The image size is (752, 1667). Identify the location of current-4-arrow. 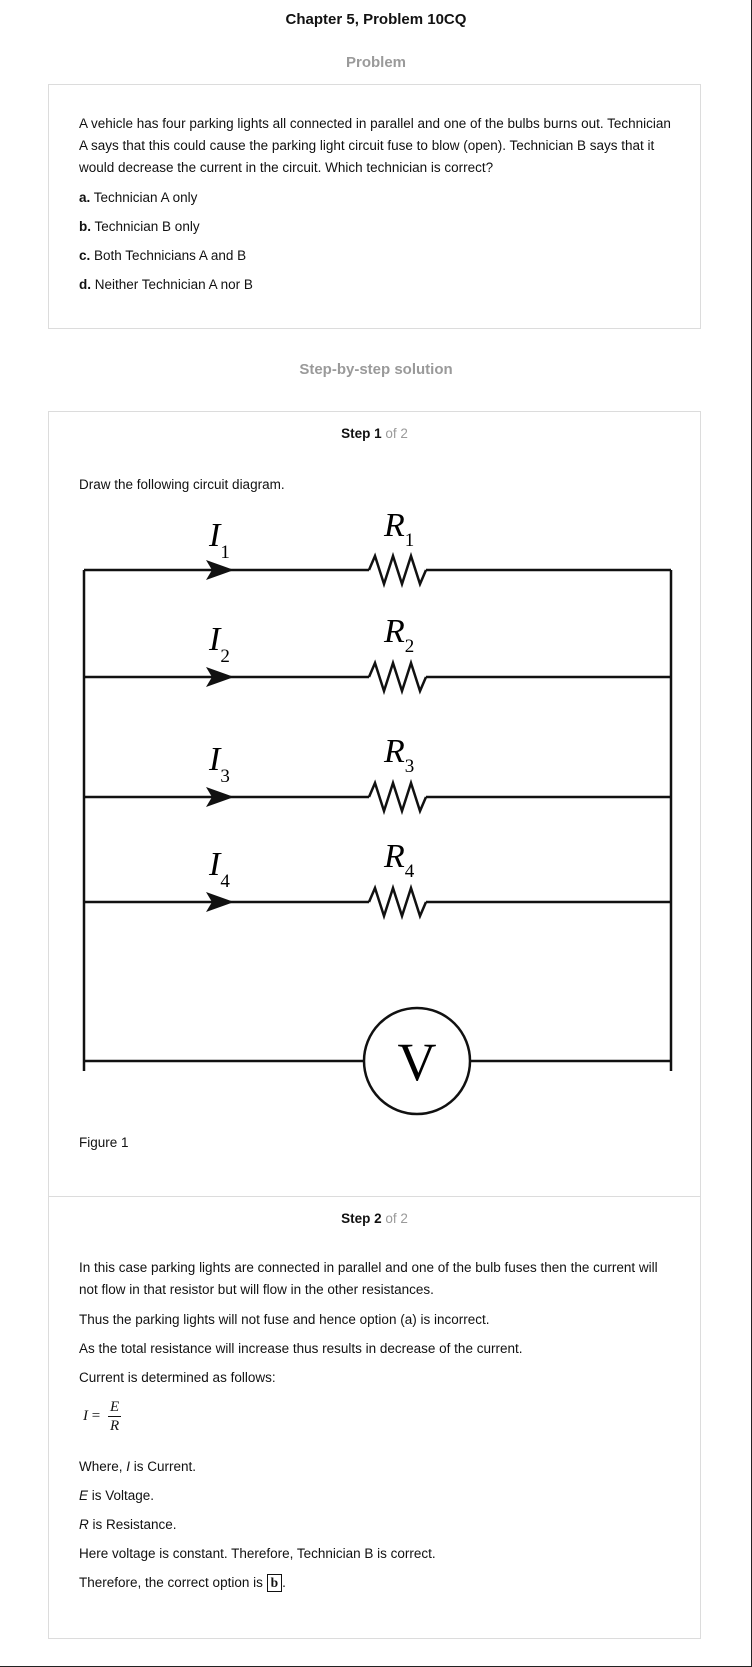
(220, 902).